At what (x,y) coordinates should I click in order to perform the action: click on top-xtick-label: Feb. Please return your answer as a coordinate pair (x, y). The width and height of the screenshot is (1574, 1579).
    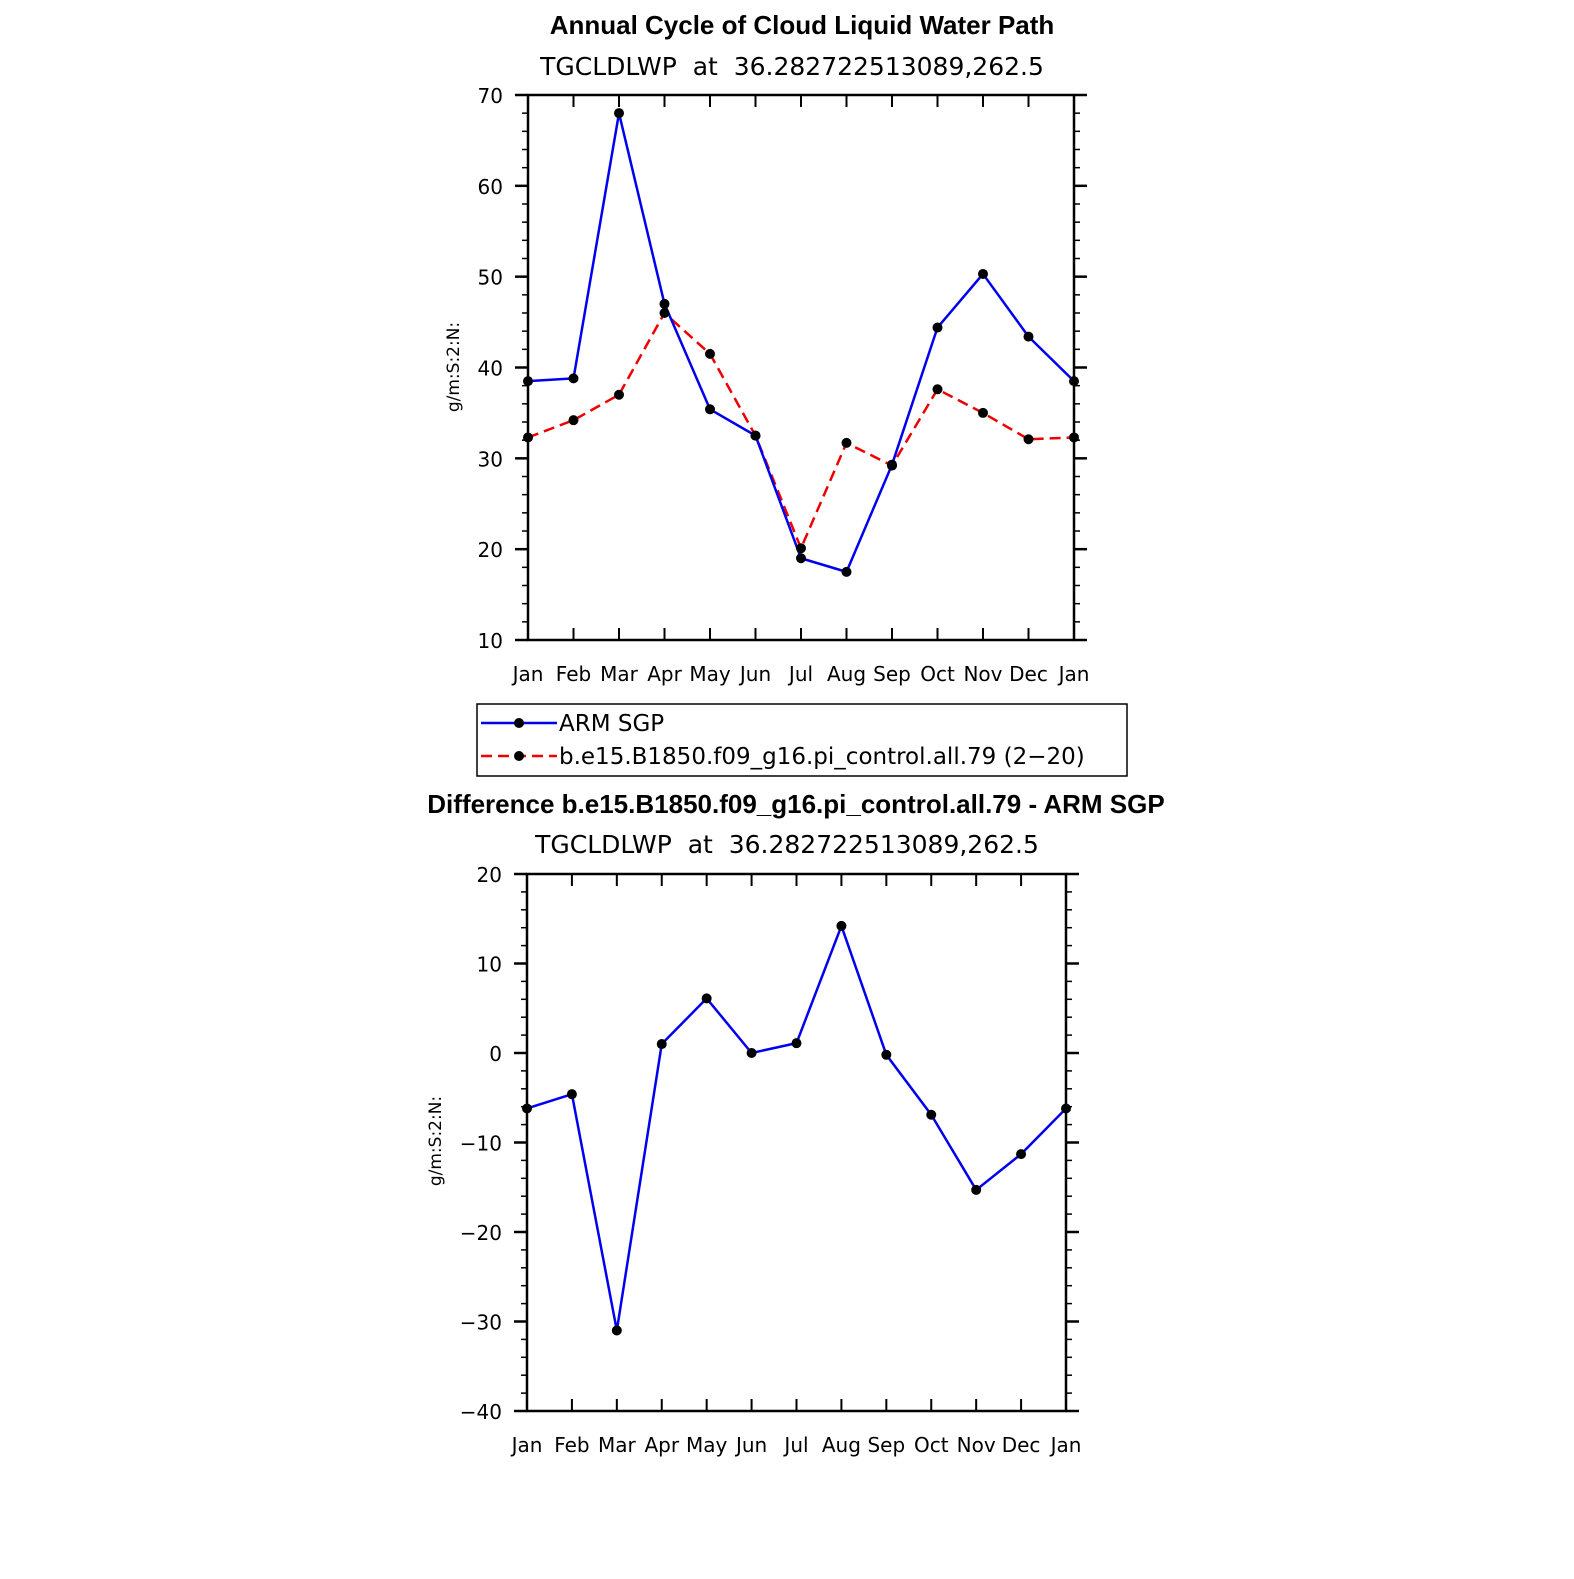
    Looking at the image, I should click on (573, 674).